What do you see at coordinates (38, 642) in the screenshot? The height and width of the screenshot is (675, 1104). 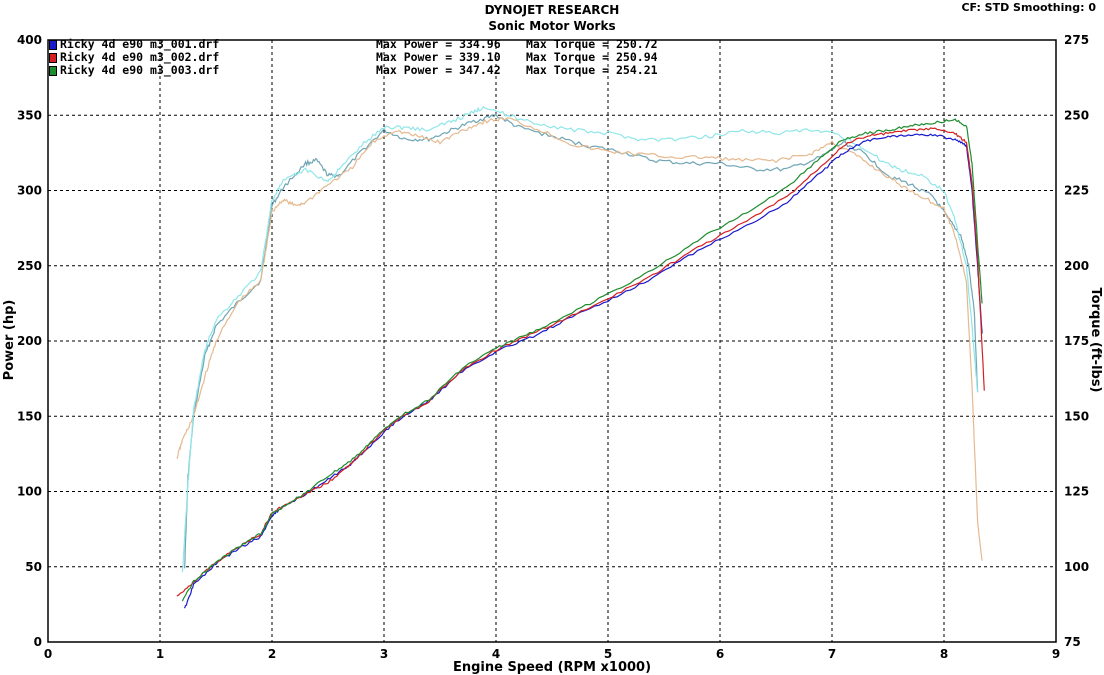 I see `left-y-tick-label: 0` at bounding box center [38, 642].